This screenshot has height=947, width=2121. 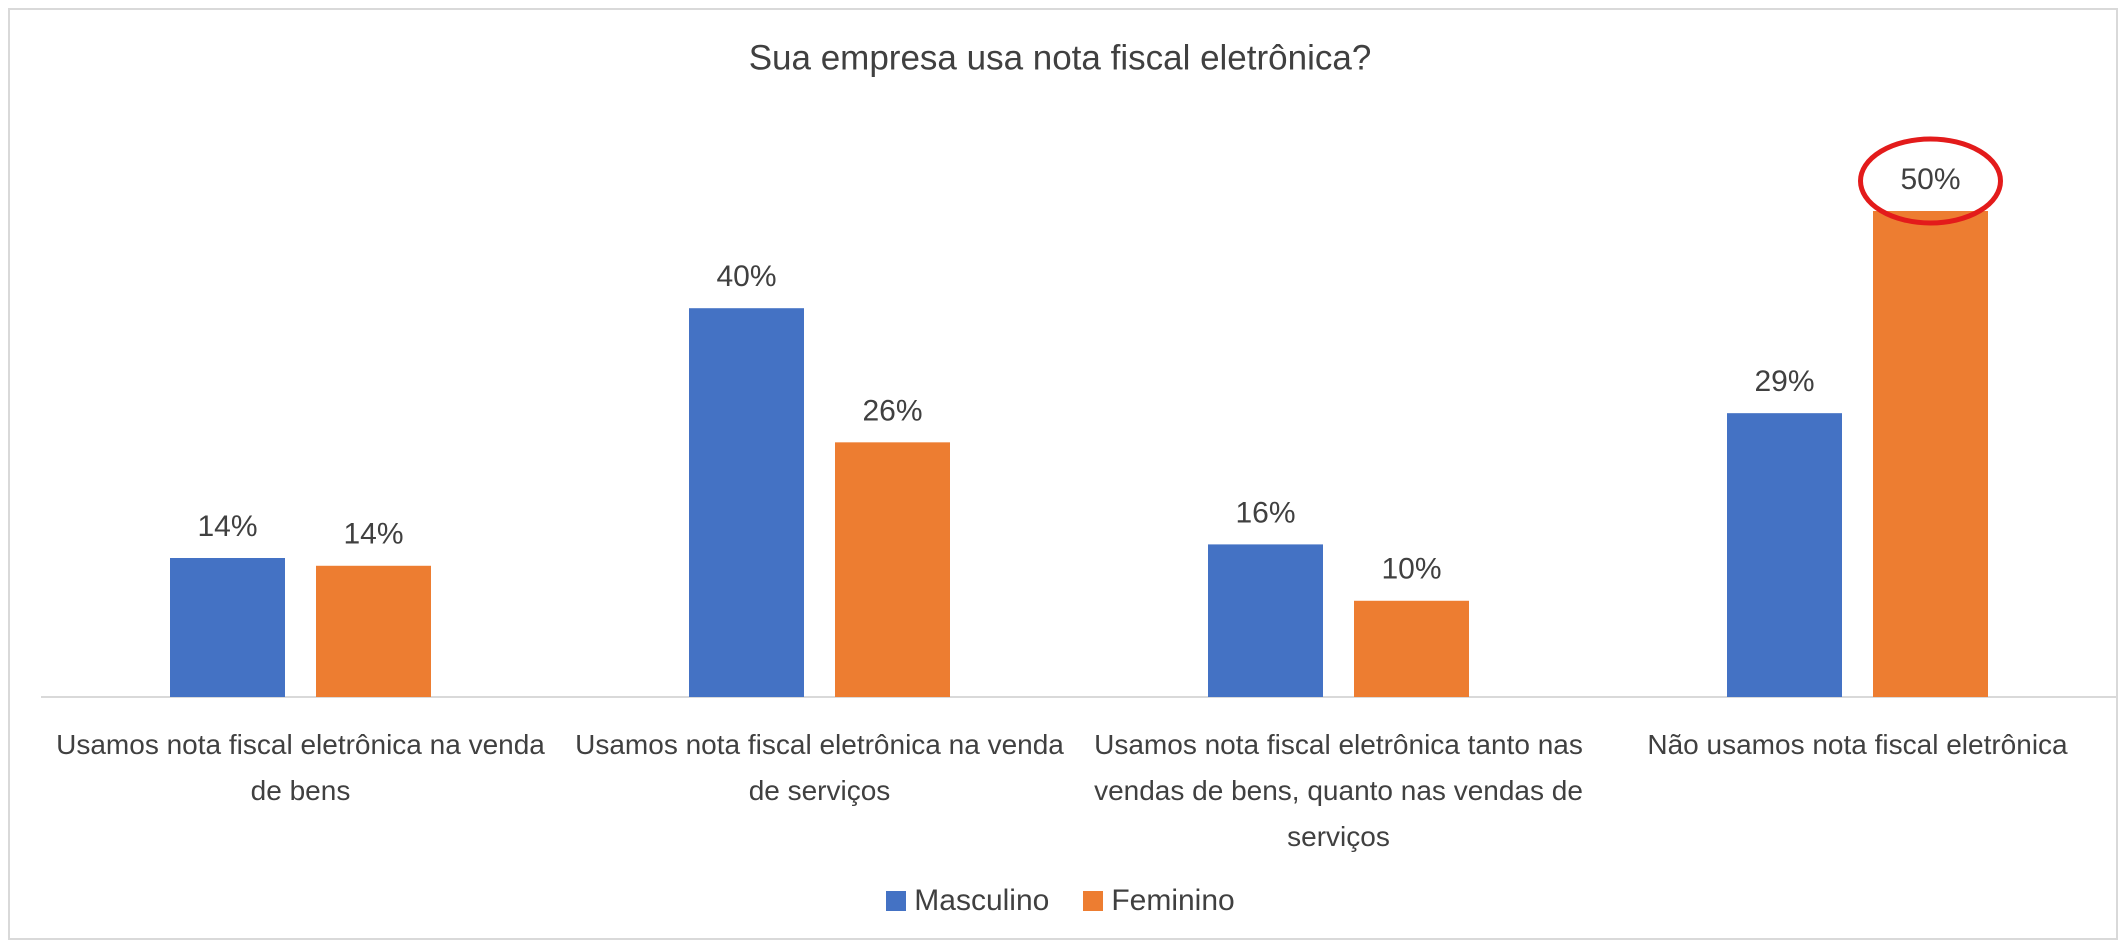 I want to click on chart-title: Sua empresa usa nota fiscal eletrônica?, so click(x=1060, y=57).